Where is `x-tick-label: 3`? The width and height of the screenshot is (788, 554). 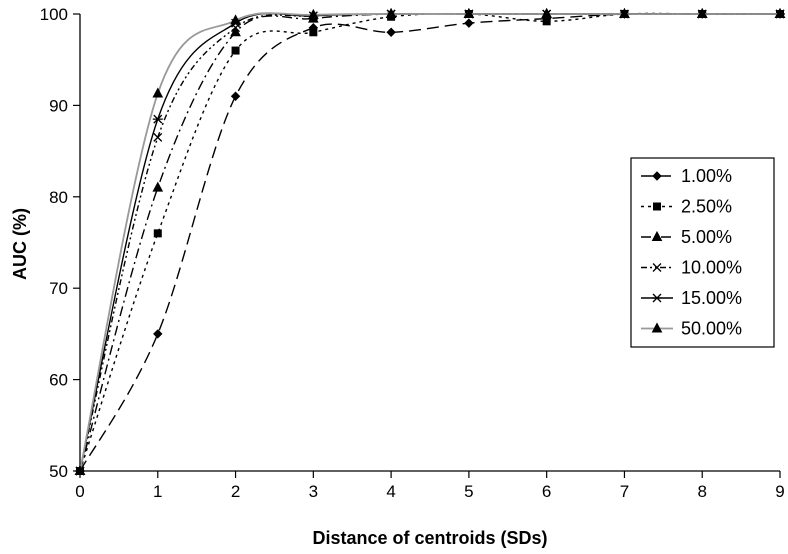
x-tick-label: 3 is located at coordinates (313, 491).